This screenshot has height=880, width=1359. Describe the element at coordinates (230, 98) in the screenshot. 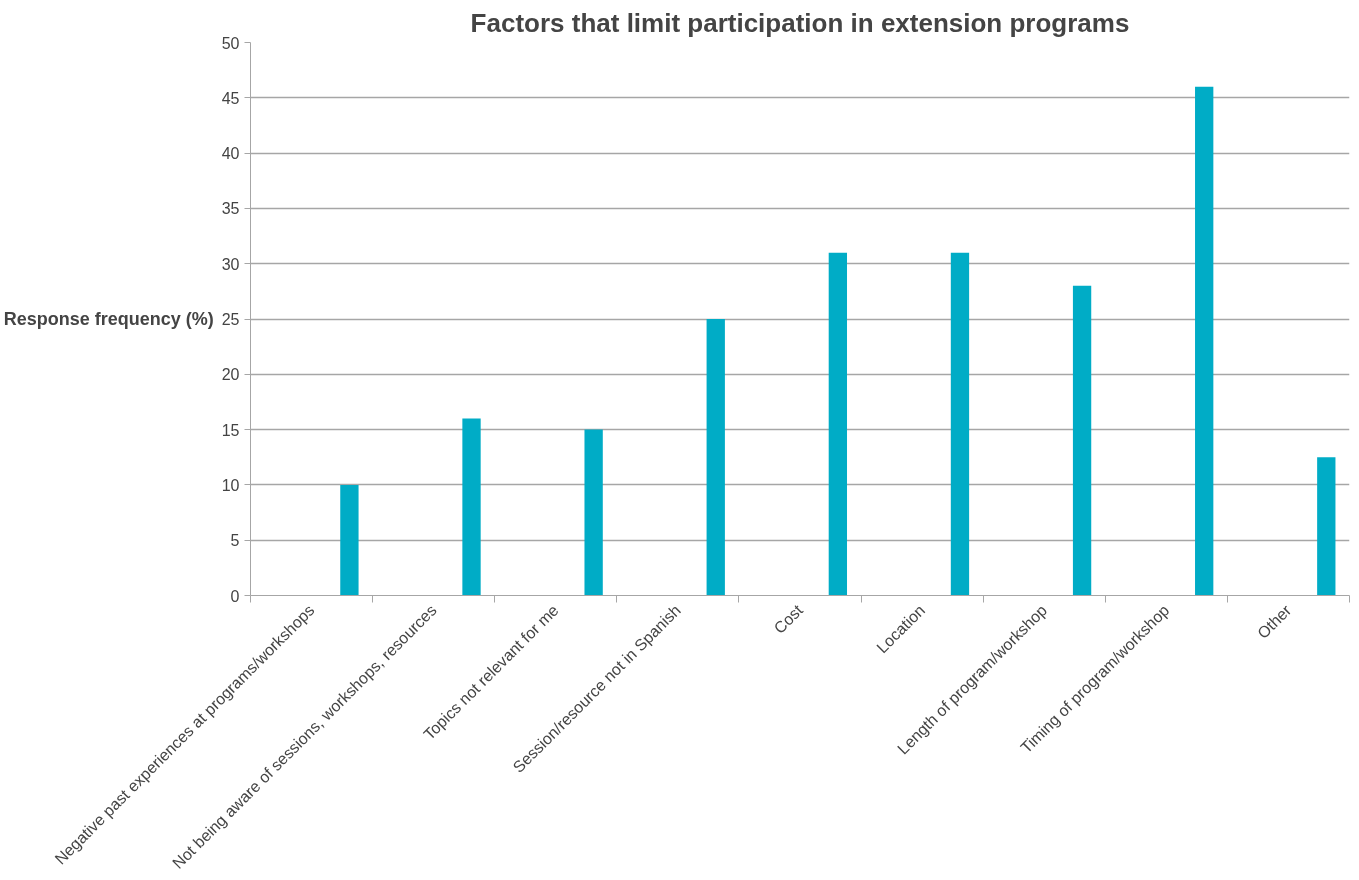

I see `y-tick-label: 45` at that location.